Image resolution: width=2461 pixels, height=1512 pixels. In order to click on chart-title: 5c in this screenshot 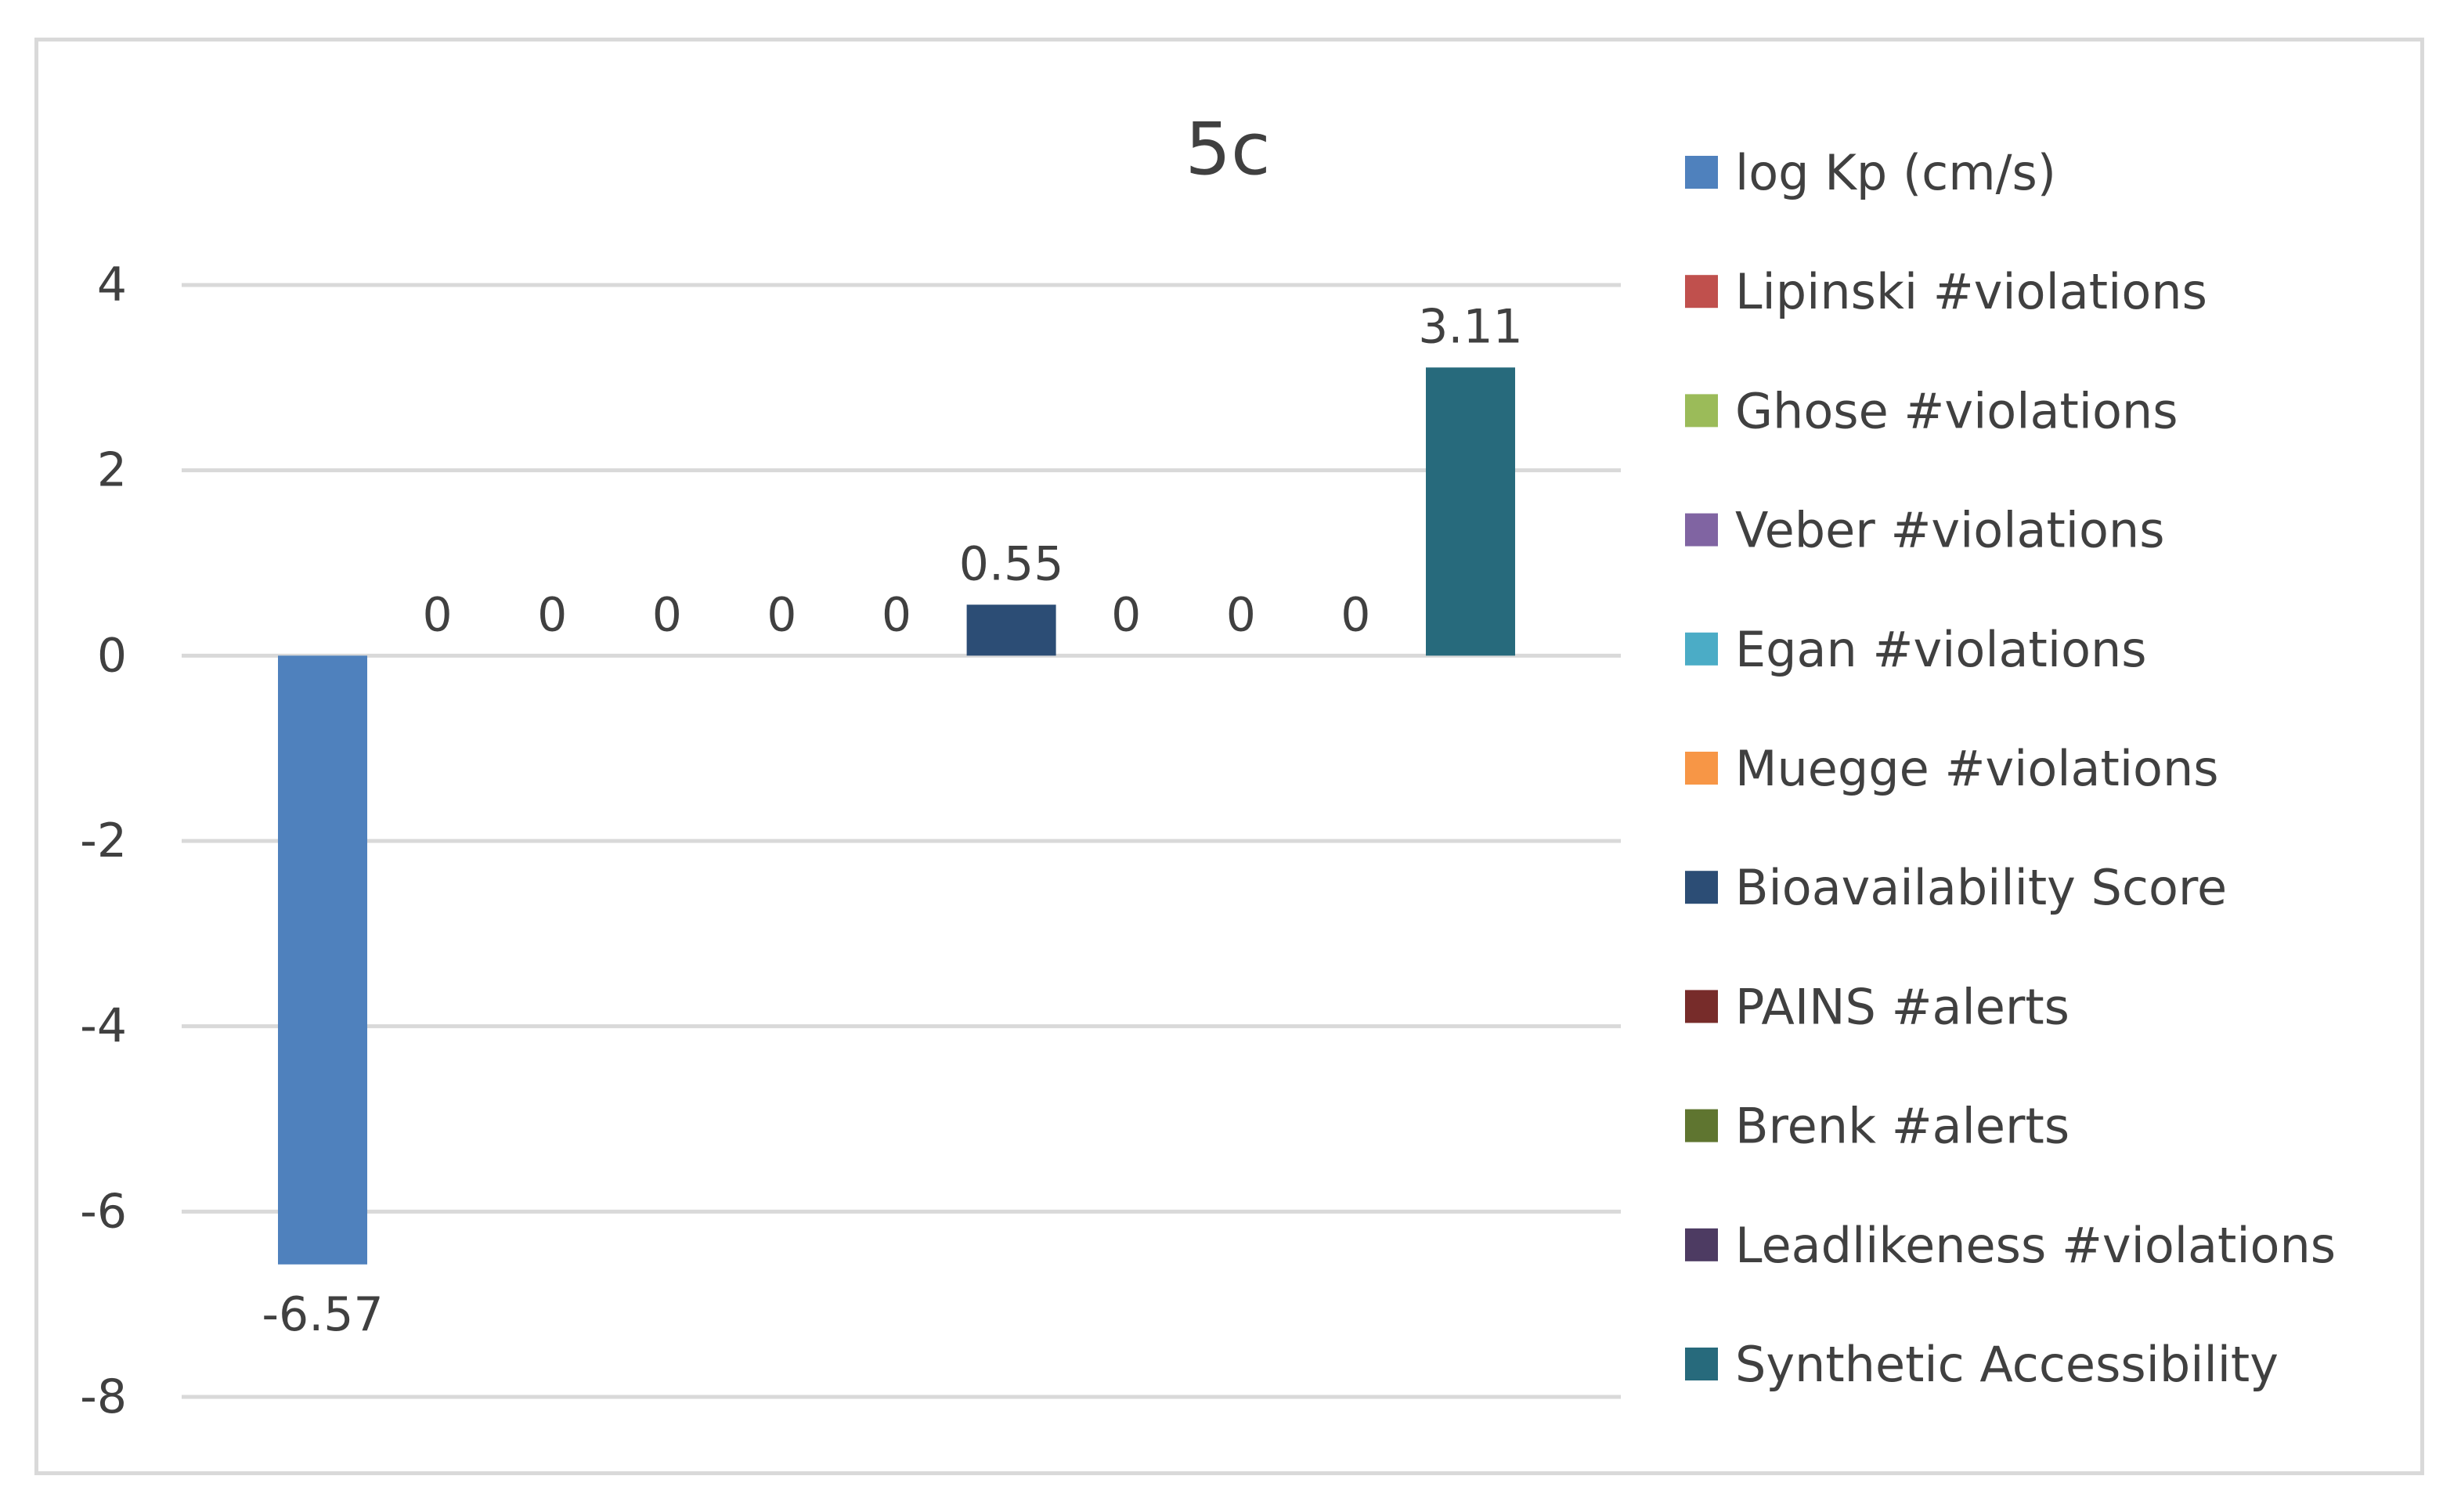, I will do `click(1227, 149)`.